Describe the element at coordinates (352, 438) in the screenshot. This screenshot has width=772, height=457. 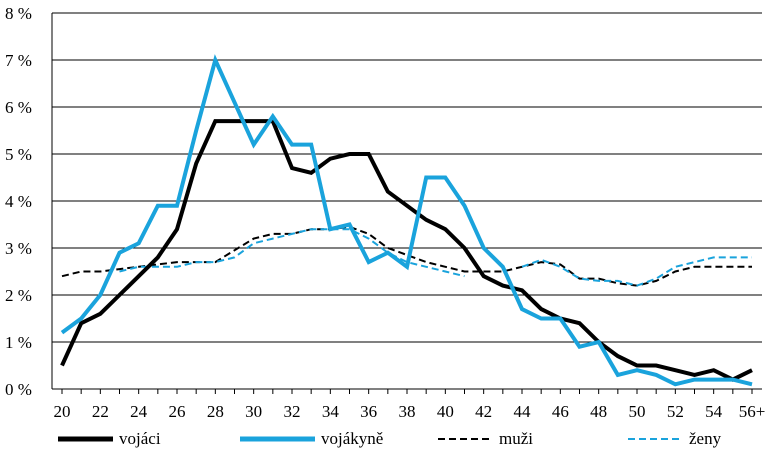
I see `legend-label: vojákyně` at that location.